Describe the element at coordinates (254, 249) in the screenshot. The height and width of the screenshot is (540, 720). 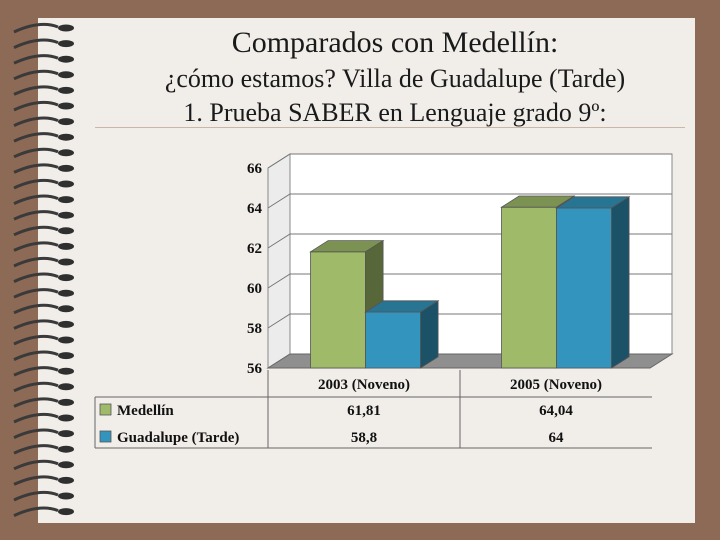
I see `y-tick-label: 62` at that location.